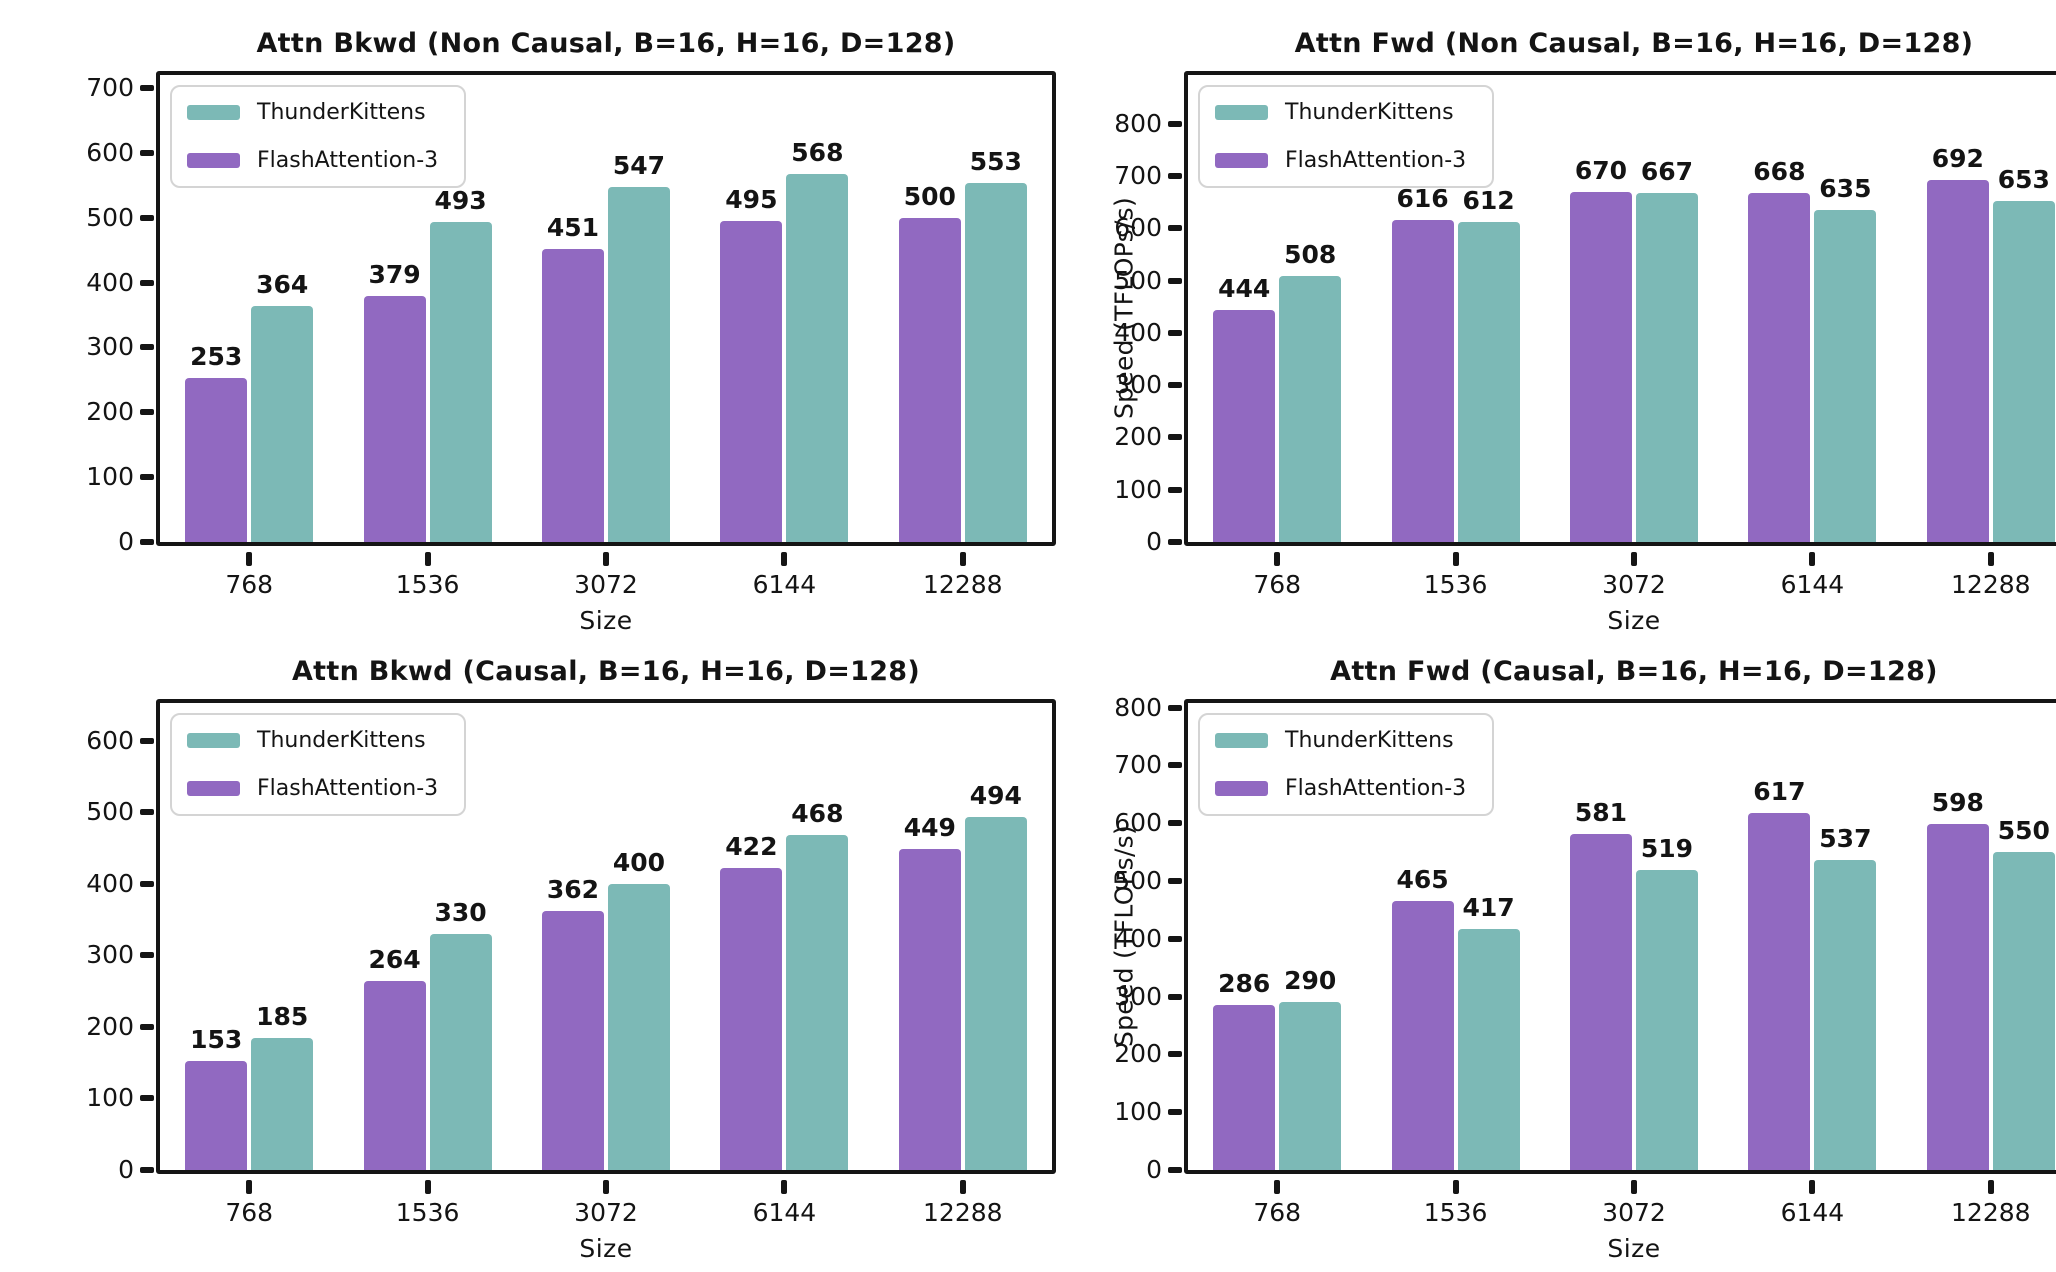 The image size is (2056, 1272). I want to click on bar-flashattention-3: 362, so click(572, 1022).